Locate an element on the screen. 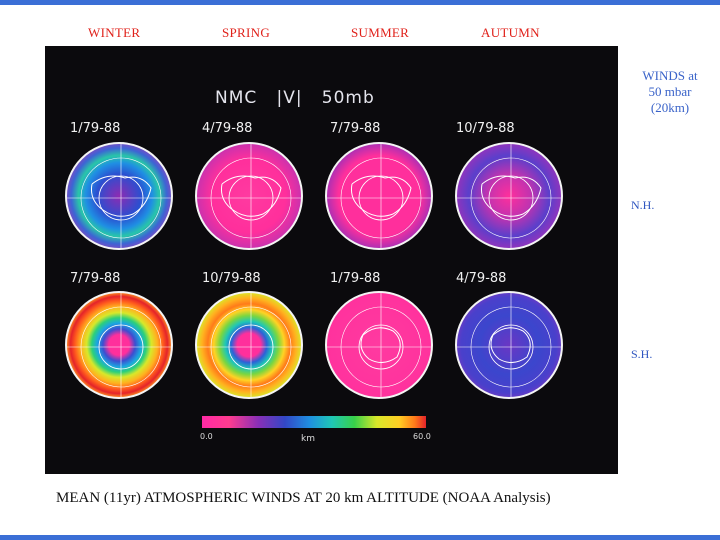  nh-spring-globe is located at coordinates (249, 196).